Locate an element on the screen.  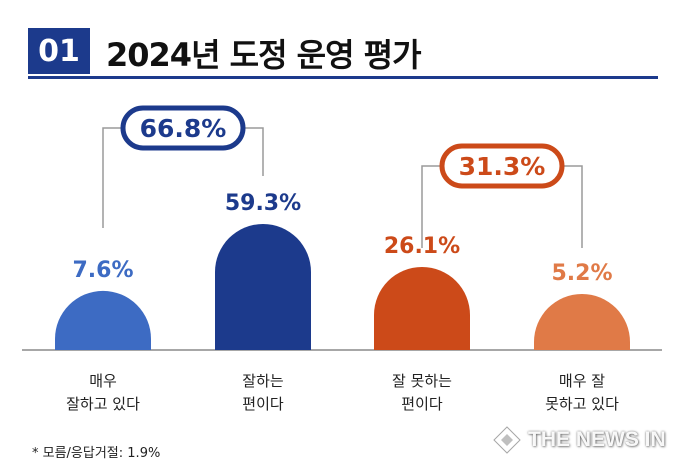
value-label-2: 59.3% is located at coordinates (263, 203).